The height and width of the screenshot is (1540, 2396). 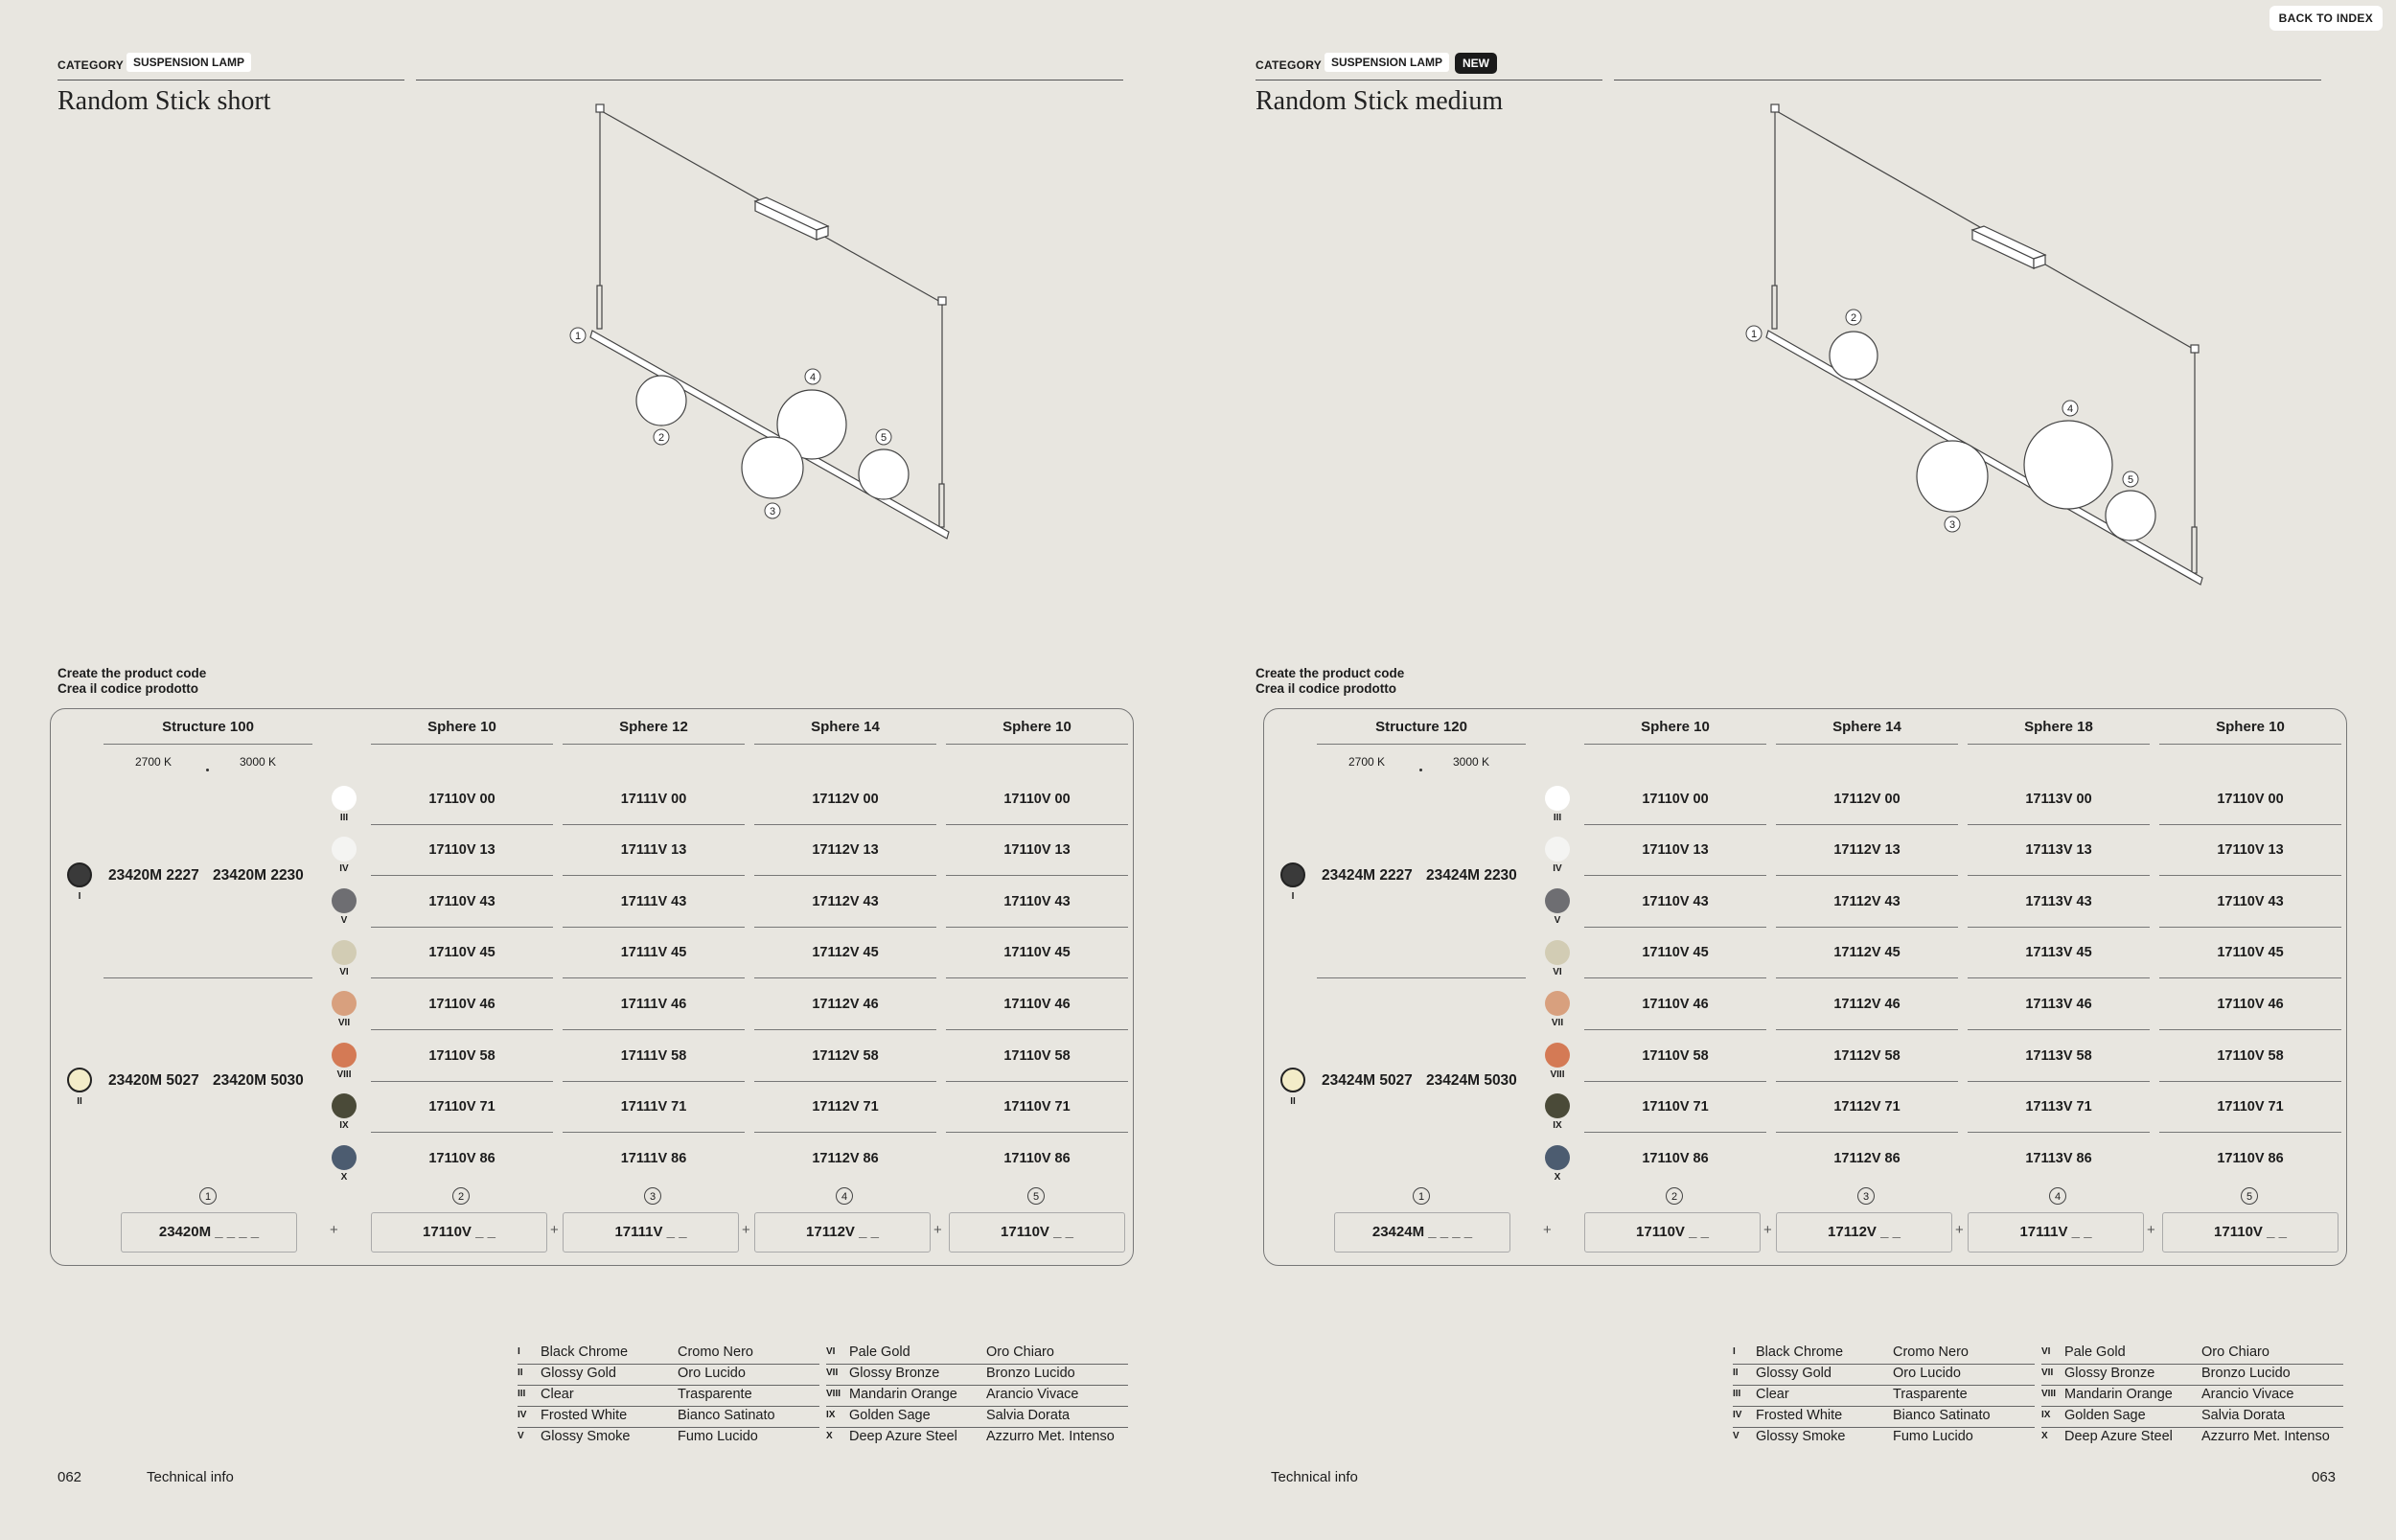 What do you see at coordinates (2251, 1158) in the screenshot?
I see `code-cell: 17110V 86` at bounding box center [2251, 1158].